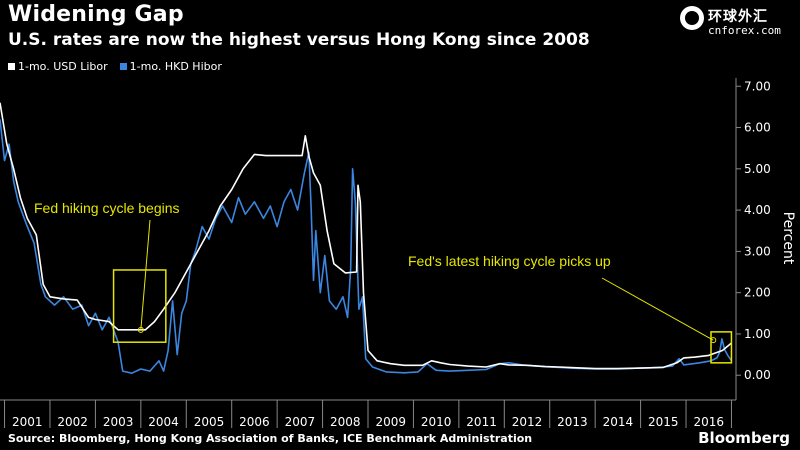 This screenshot has width=800, height=450. What do you see at coordinates (618, 422) in the screenshot?
I see `x-tick-label: 2014` at bounding box center [618, 422].